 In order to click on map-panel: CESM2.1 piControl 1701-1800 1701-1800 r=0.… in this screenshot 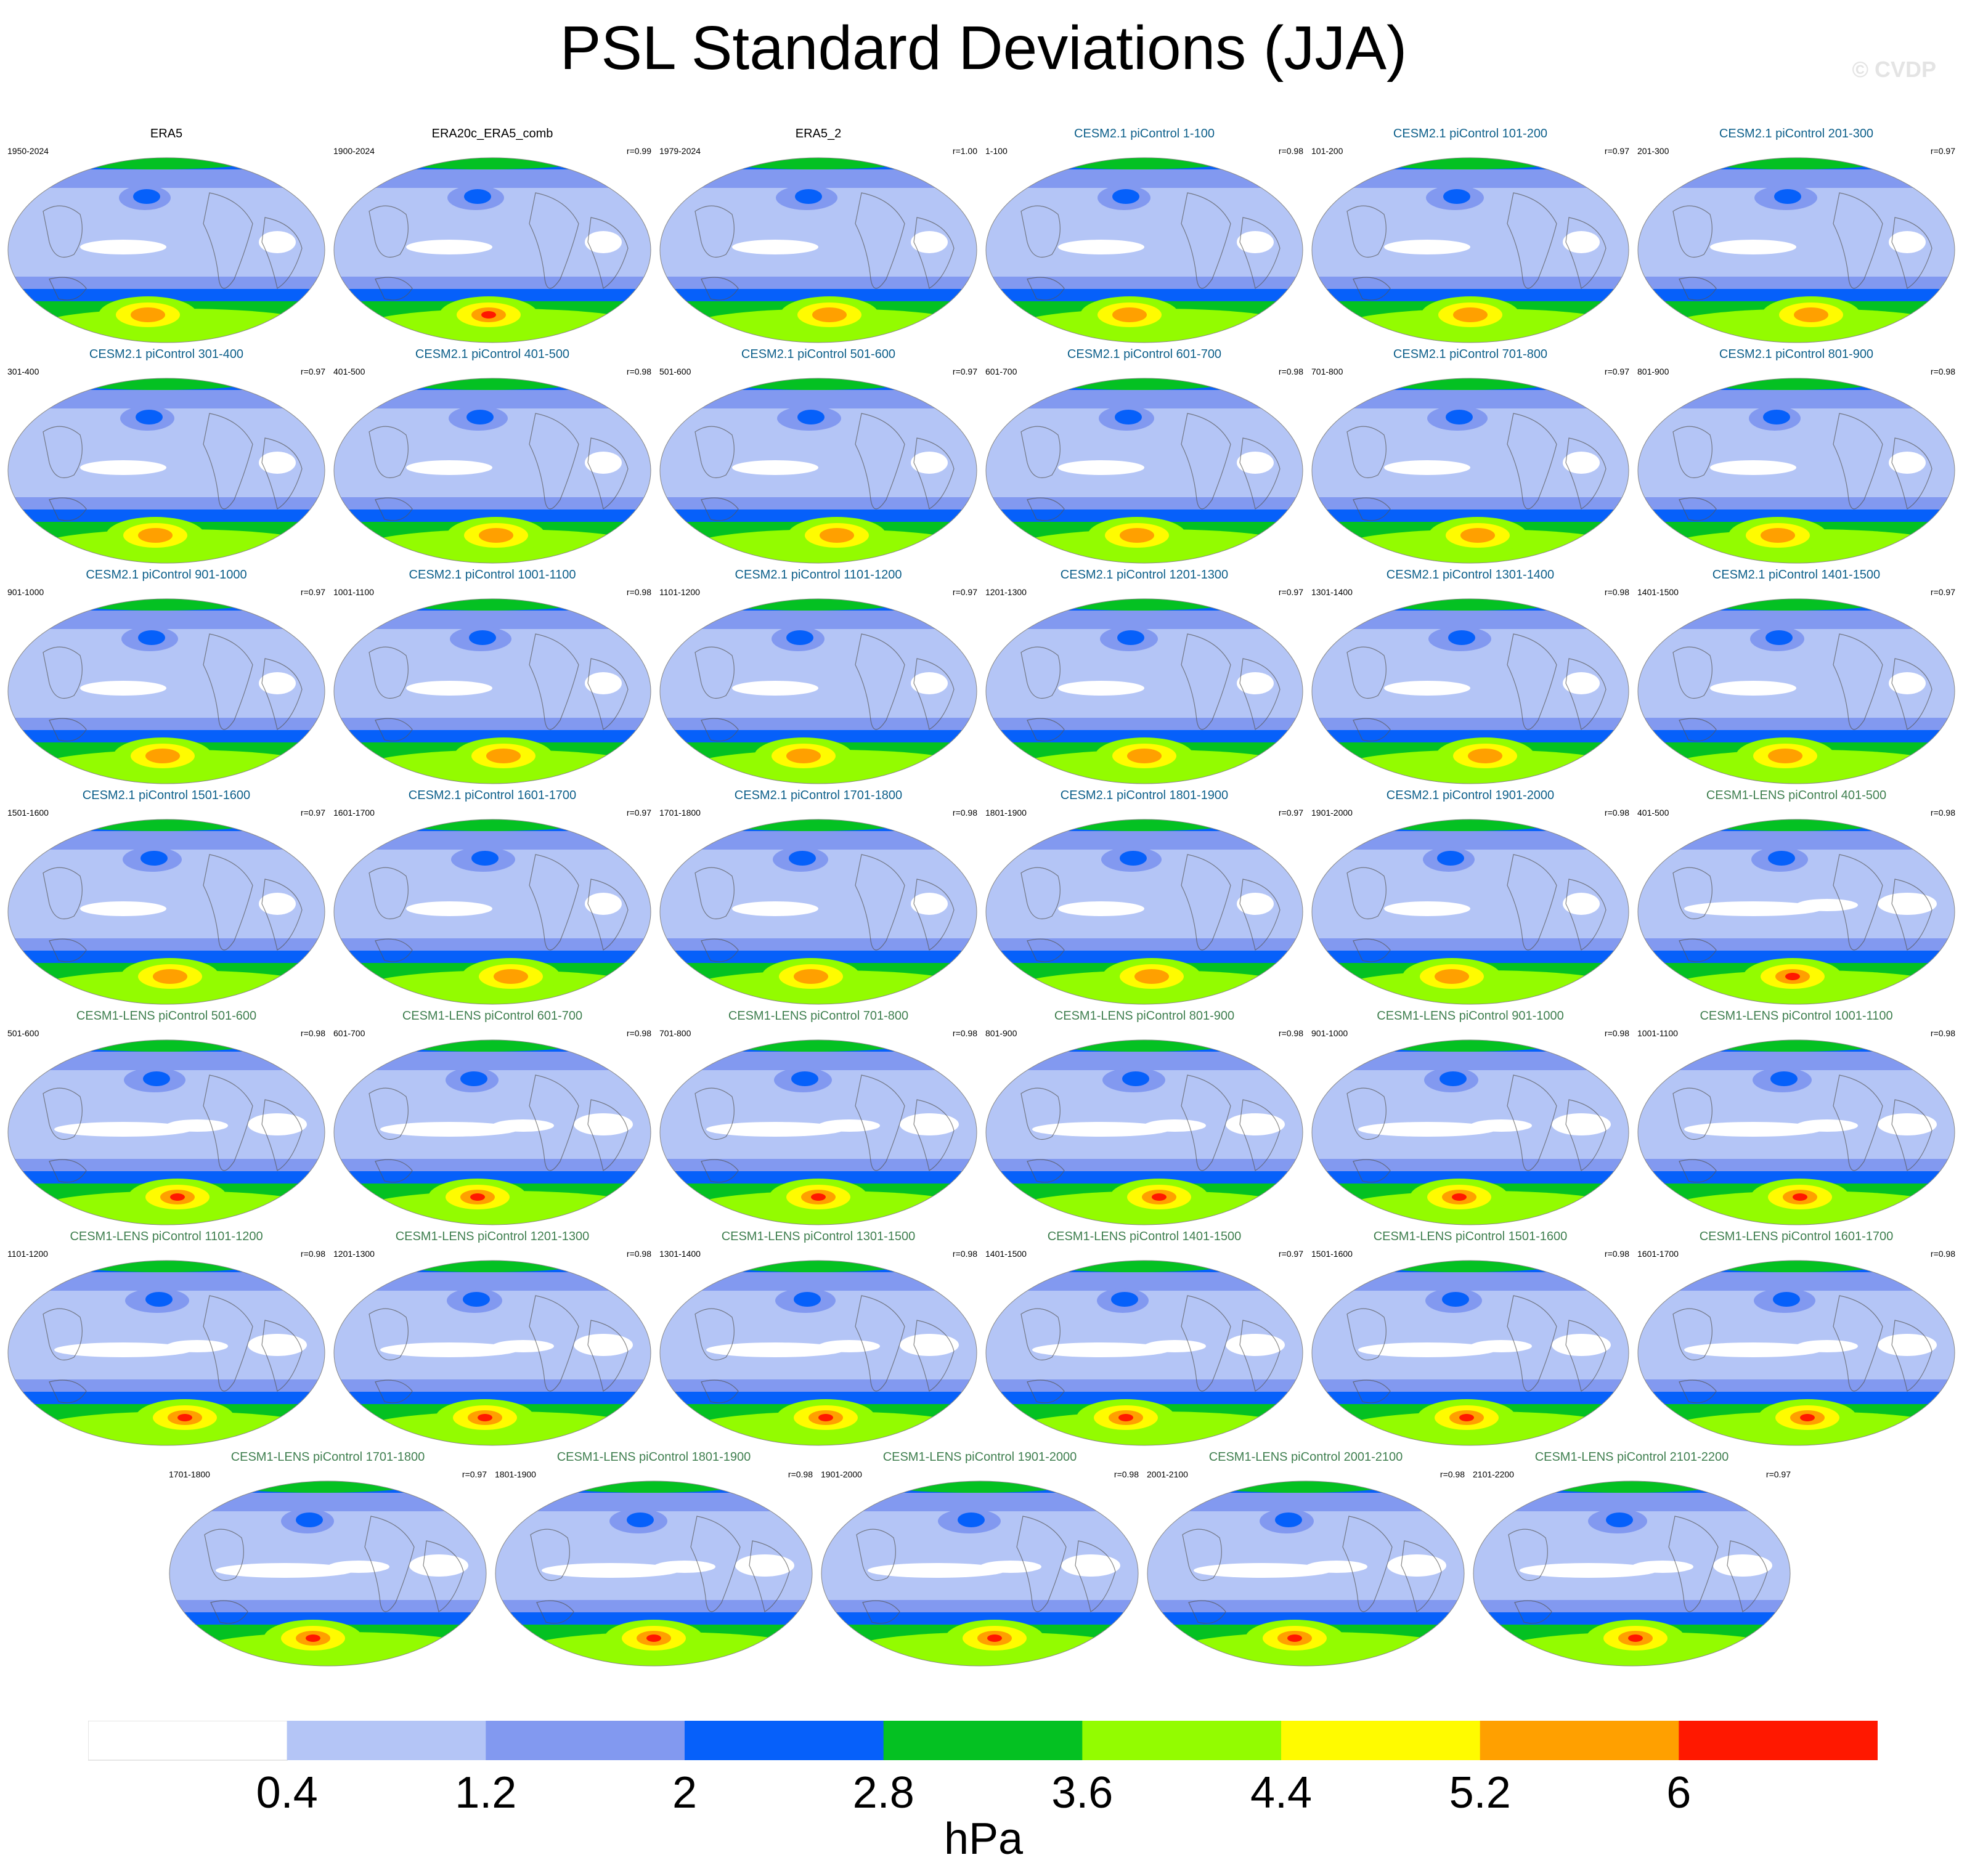, I will do `click(818, 899)`.